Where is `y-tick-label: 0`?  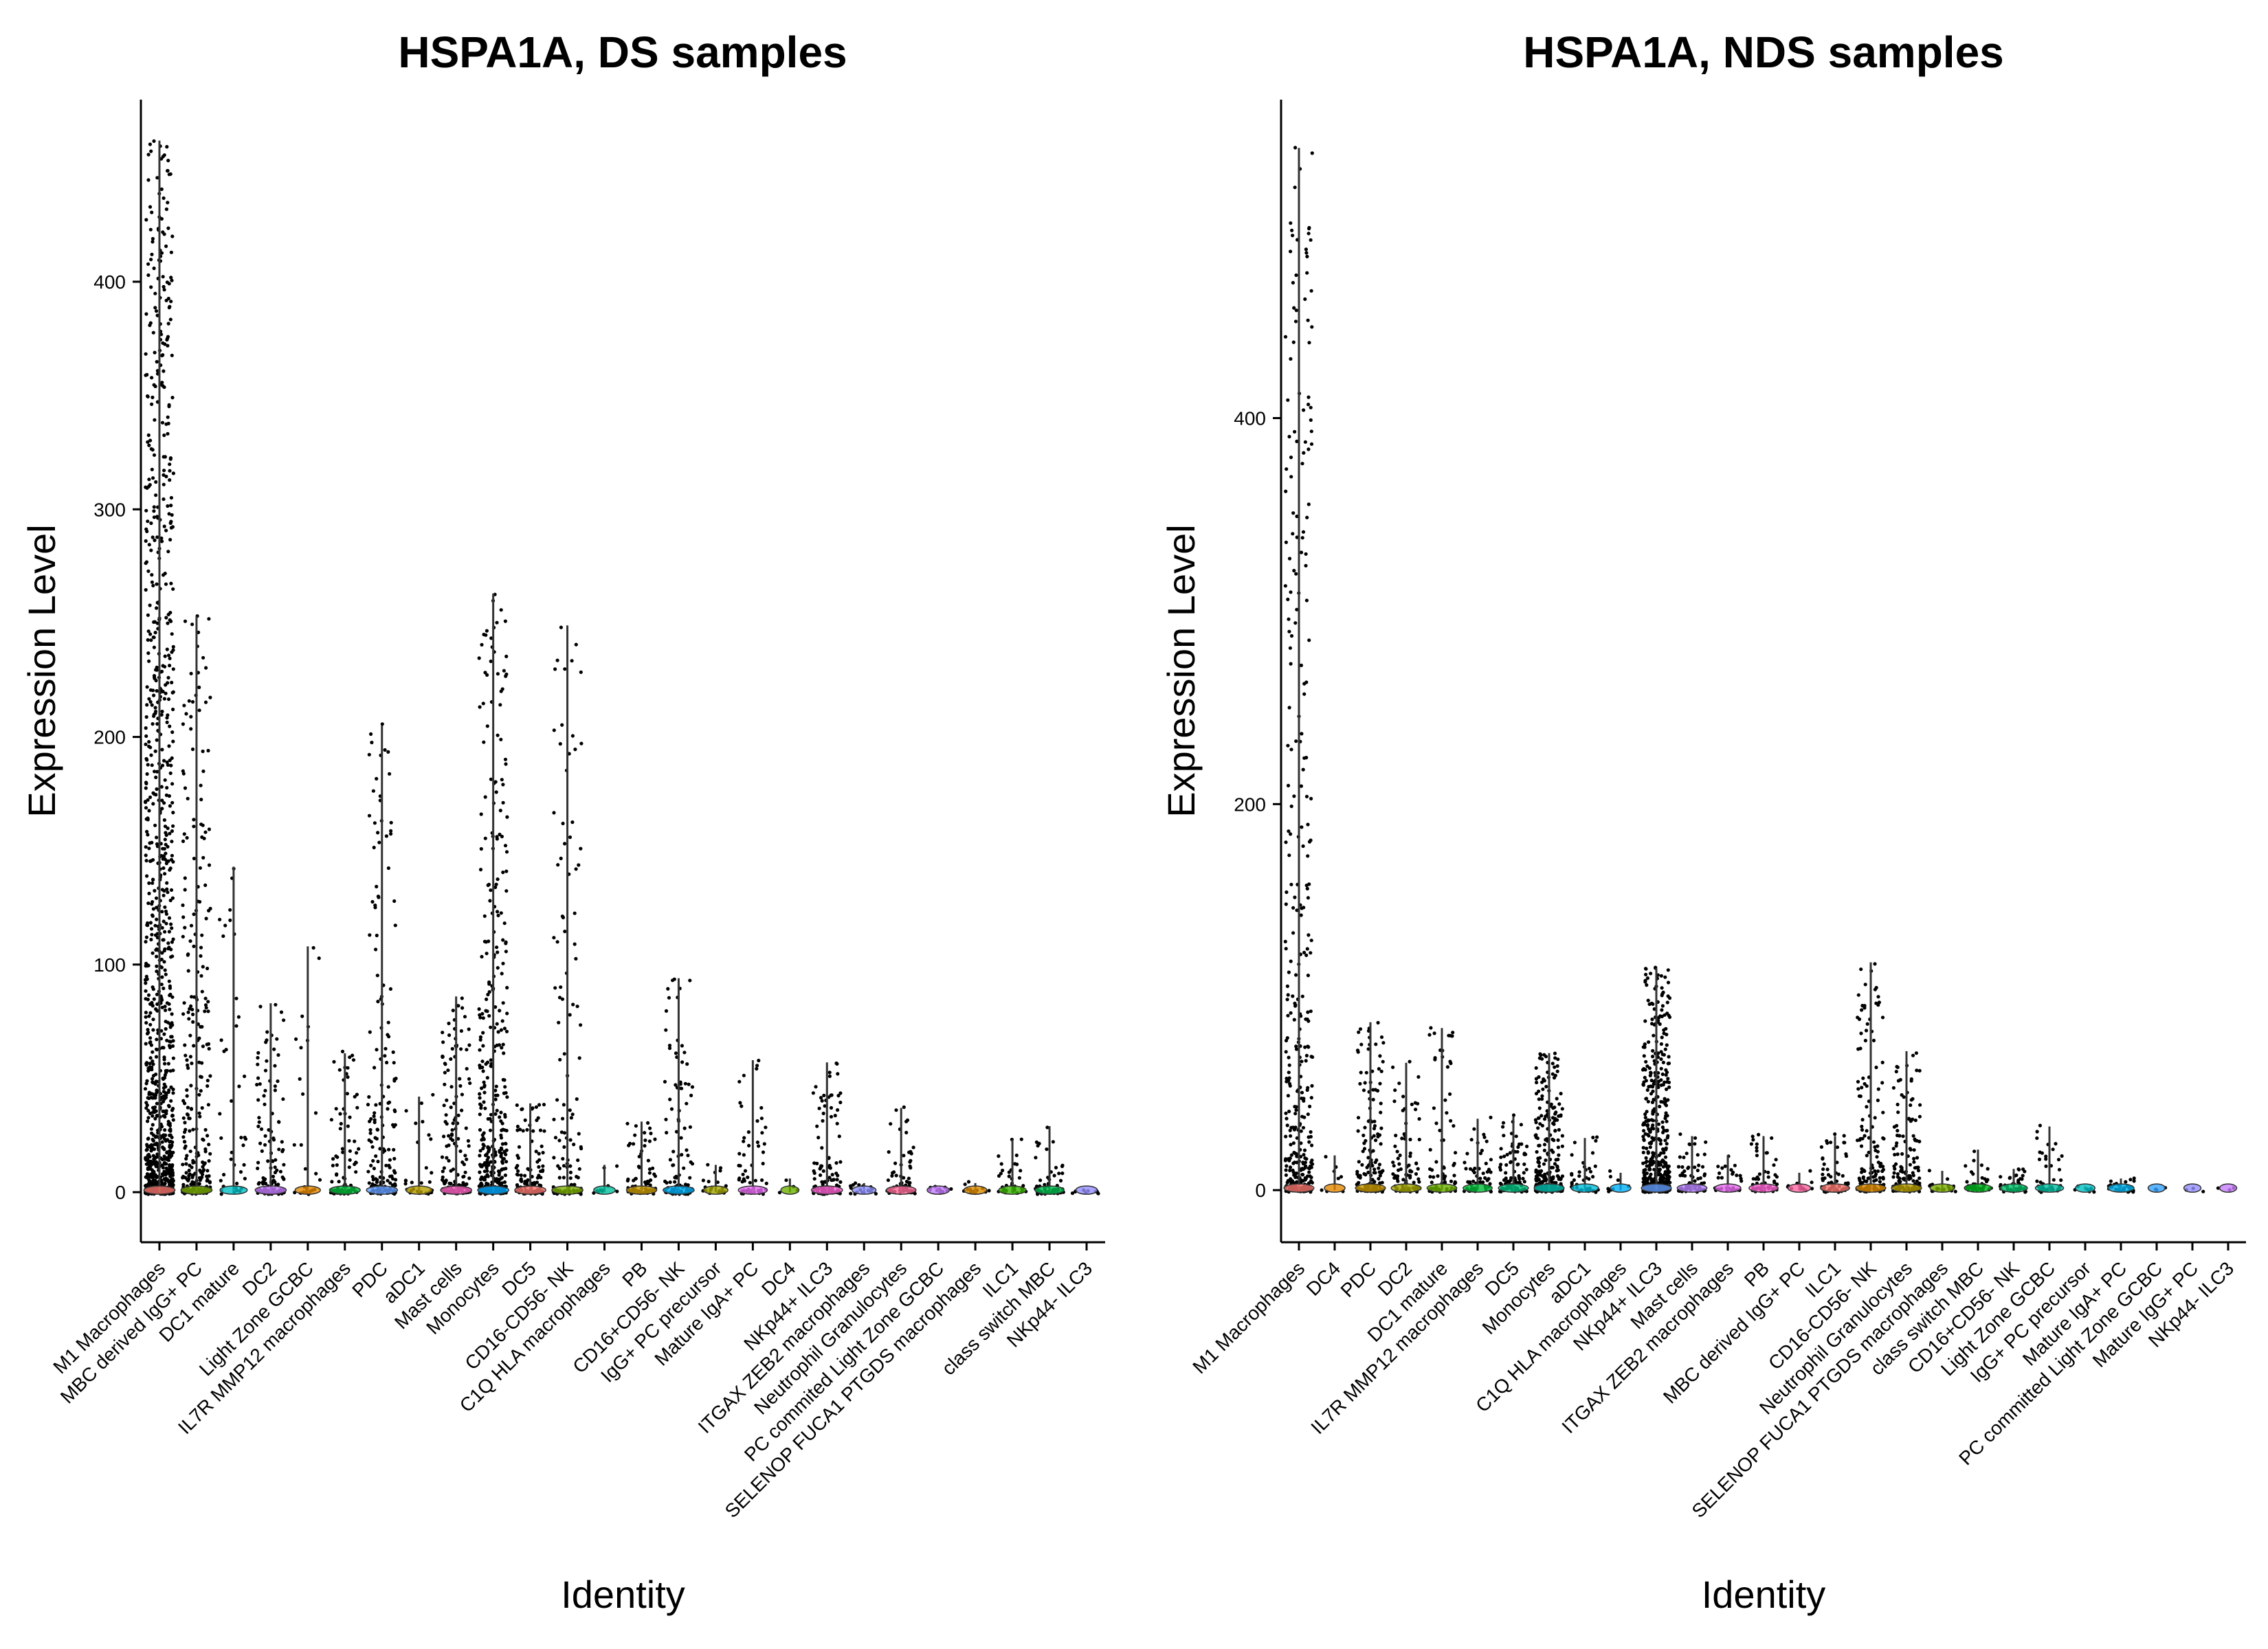
y-tick-label: 0 is located at coordinates (121, 1192).